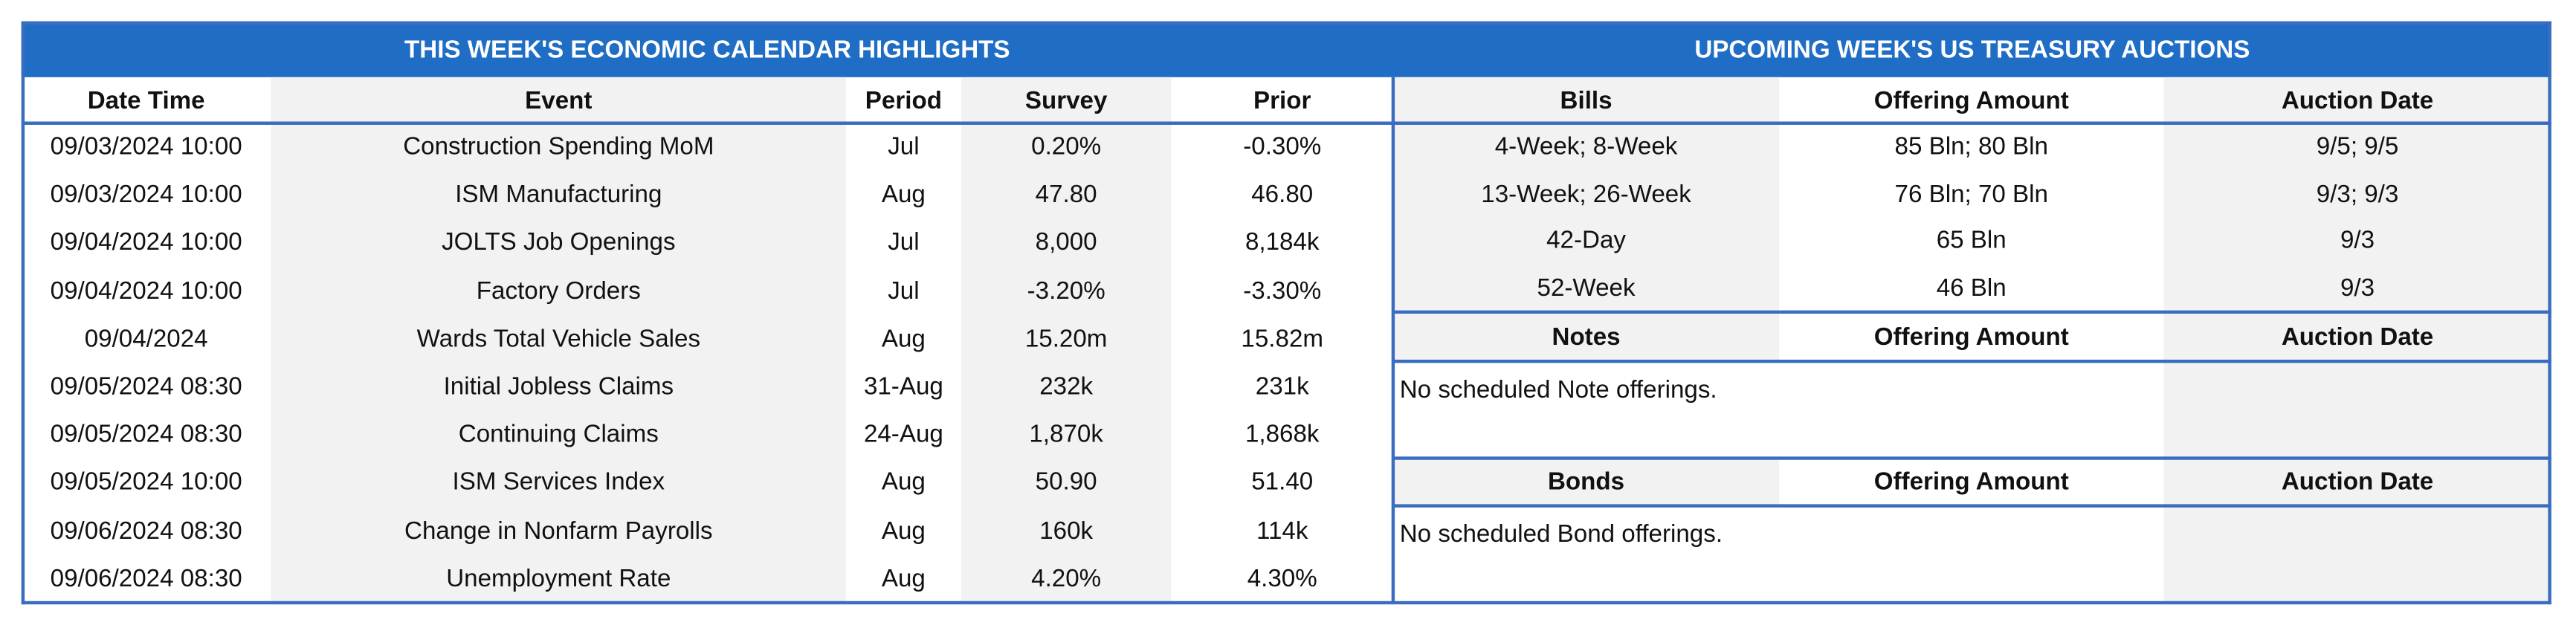 The image size is (2576, 628). What do you see at coordinates (1282, 195) in the screenshot?
I see `table-cell: 46.80` at bounding box center [1282, 195].